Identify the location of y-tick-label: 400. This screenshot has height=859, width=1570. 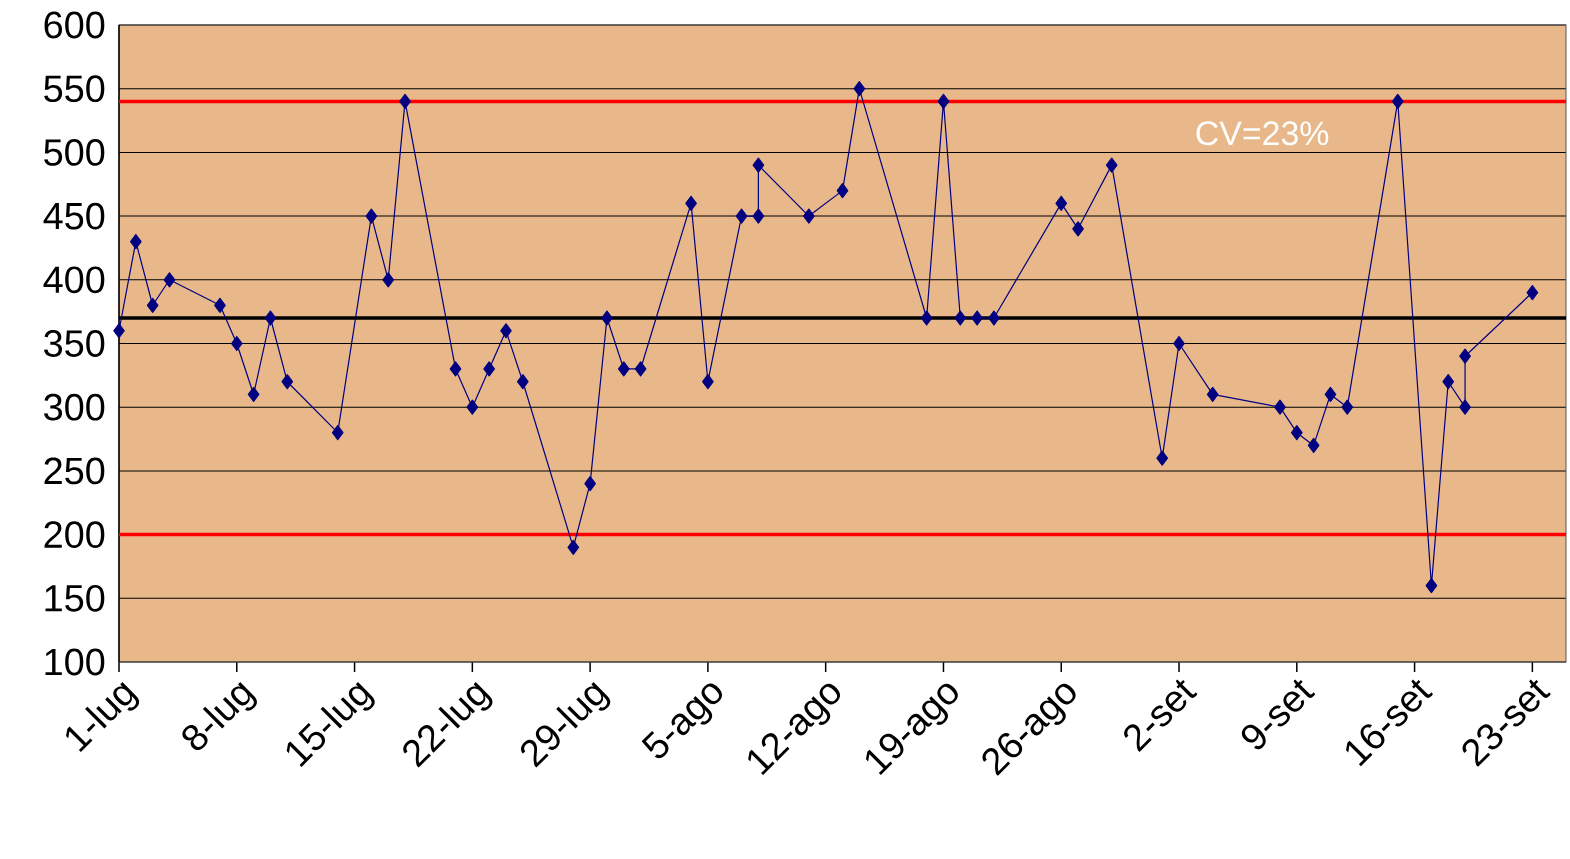
(74, 280).